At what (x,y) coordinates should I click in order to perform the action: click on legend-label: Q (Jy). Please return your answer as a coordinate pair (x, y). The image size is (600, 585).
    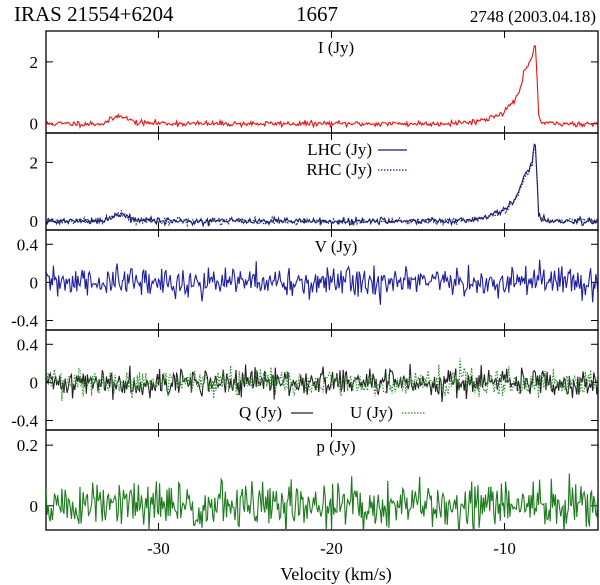
    Looking at the image, I should click on (260, 412).